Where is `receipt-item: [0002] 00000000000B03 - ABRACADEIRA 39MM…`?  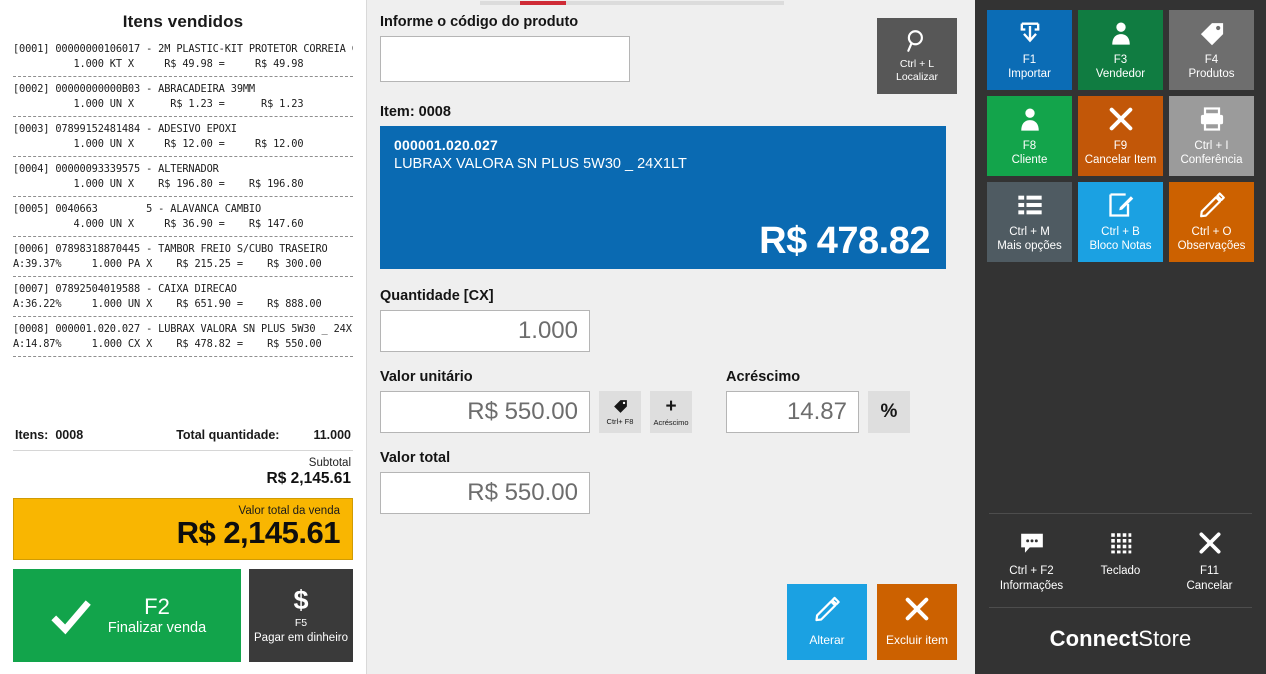 receipt-item: [0002] 00000000000B03 - ABRACADEIRA 39MM… is located at coordinates (183, 97).